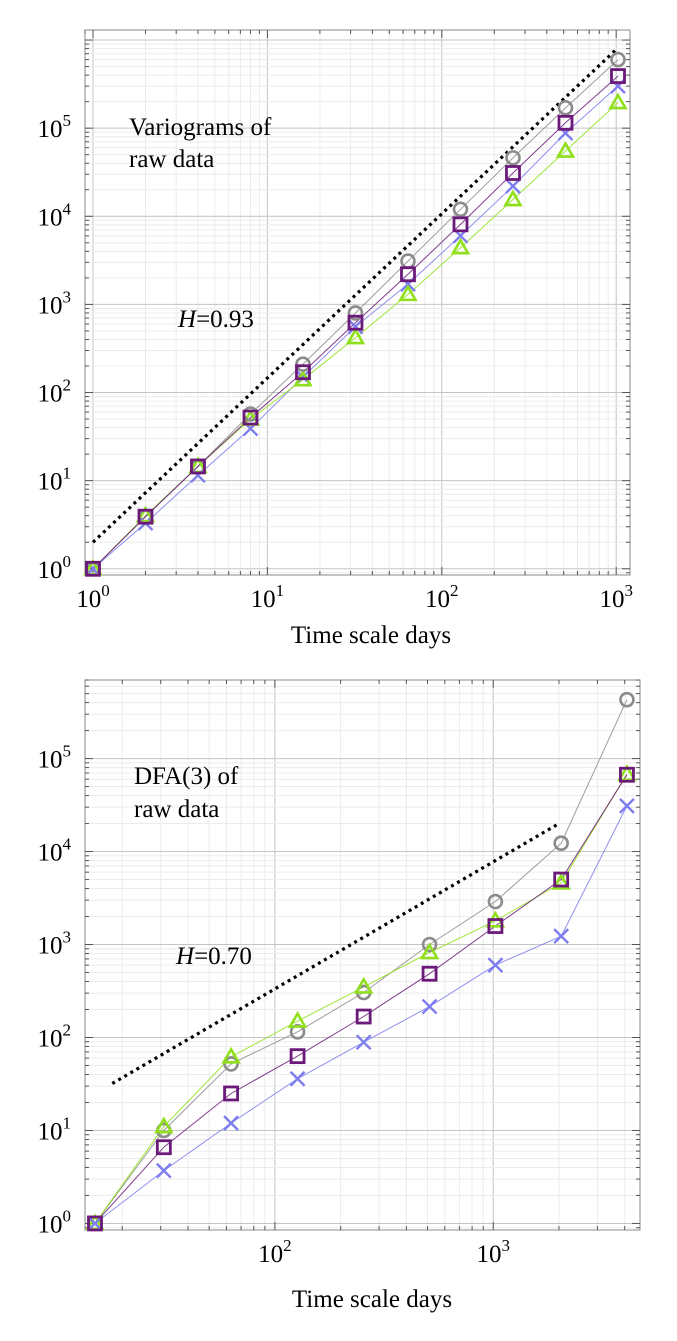 The height and width of the screenshot is (1341, 677). What do you see at coordinates (223, 956) in the screenshot?
I see `dfa-slope-label-value: =0.70` at bounding box center [223, 956].